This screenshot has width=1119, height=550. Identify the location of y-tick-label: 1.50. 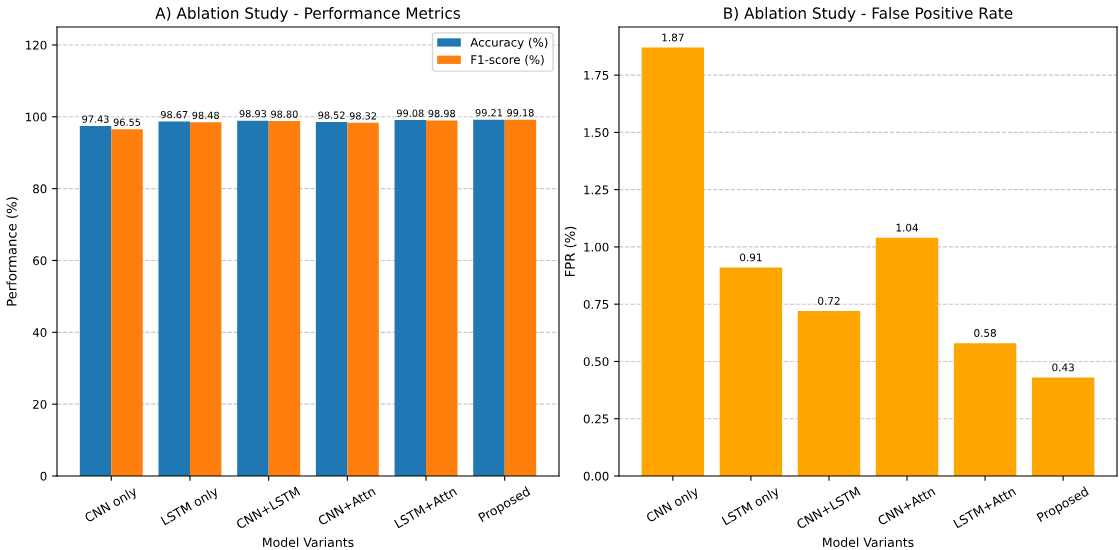
(596, 133).